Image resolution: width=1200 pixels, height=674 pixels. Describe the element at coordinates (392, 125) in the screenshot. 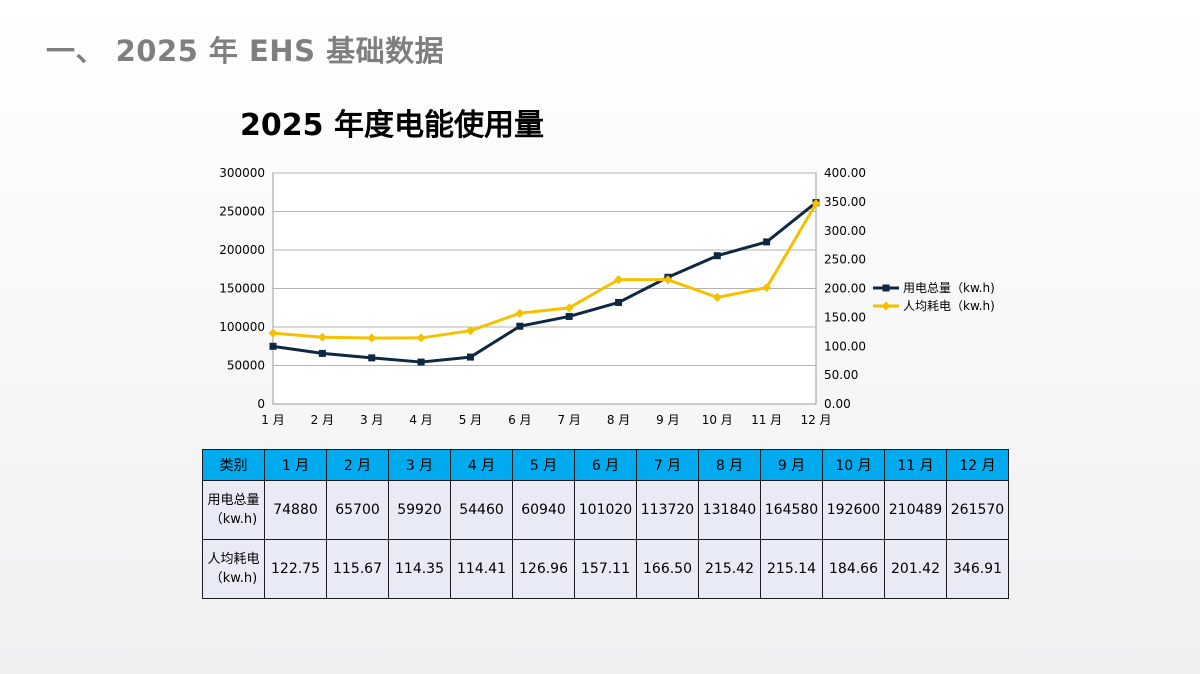

I see `chart-title: 2025 年度电能使用量` at that location.